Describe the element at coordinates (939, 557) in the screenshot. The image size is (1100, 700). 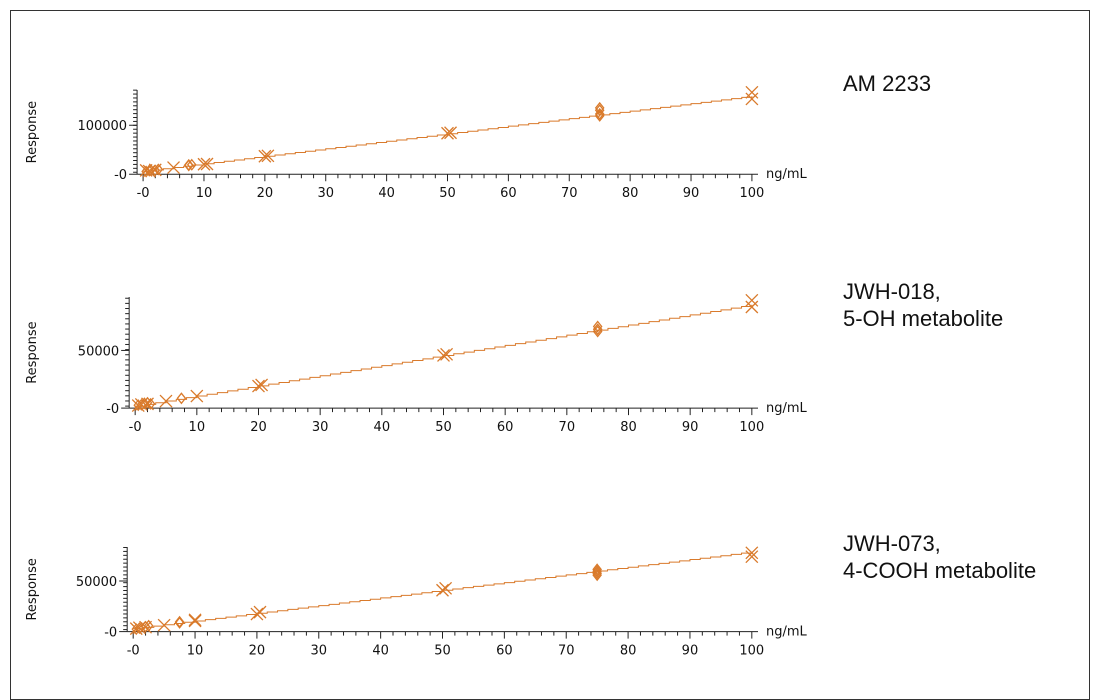
I see `compound-label: JWH-073, 4-COOH metabolite` at that location.